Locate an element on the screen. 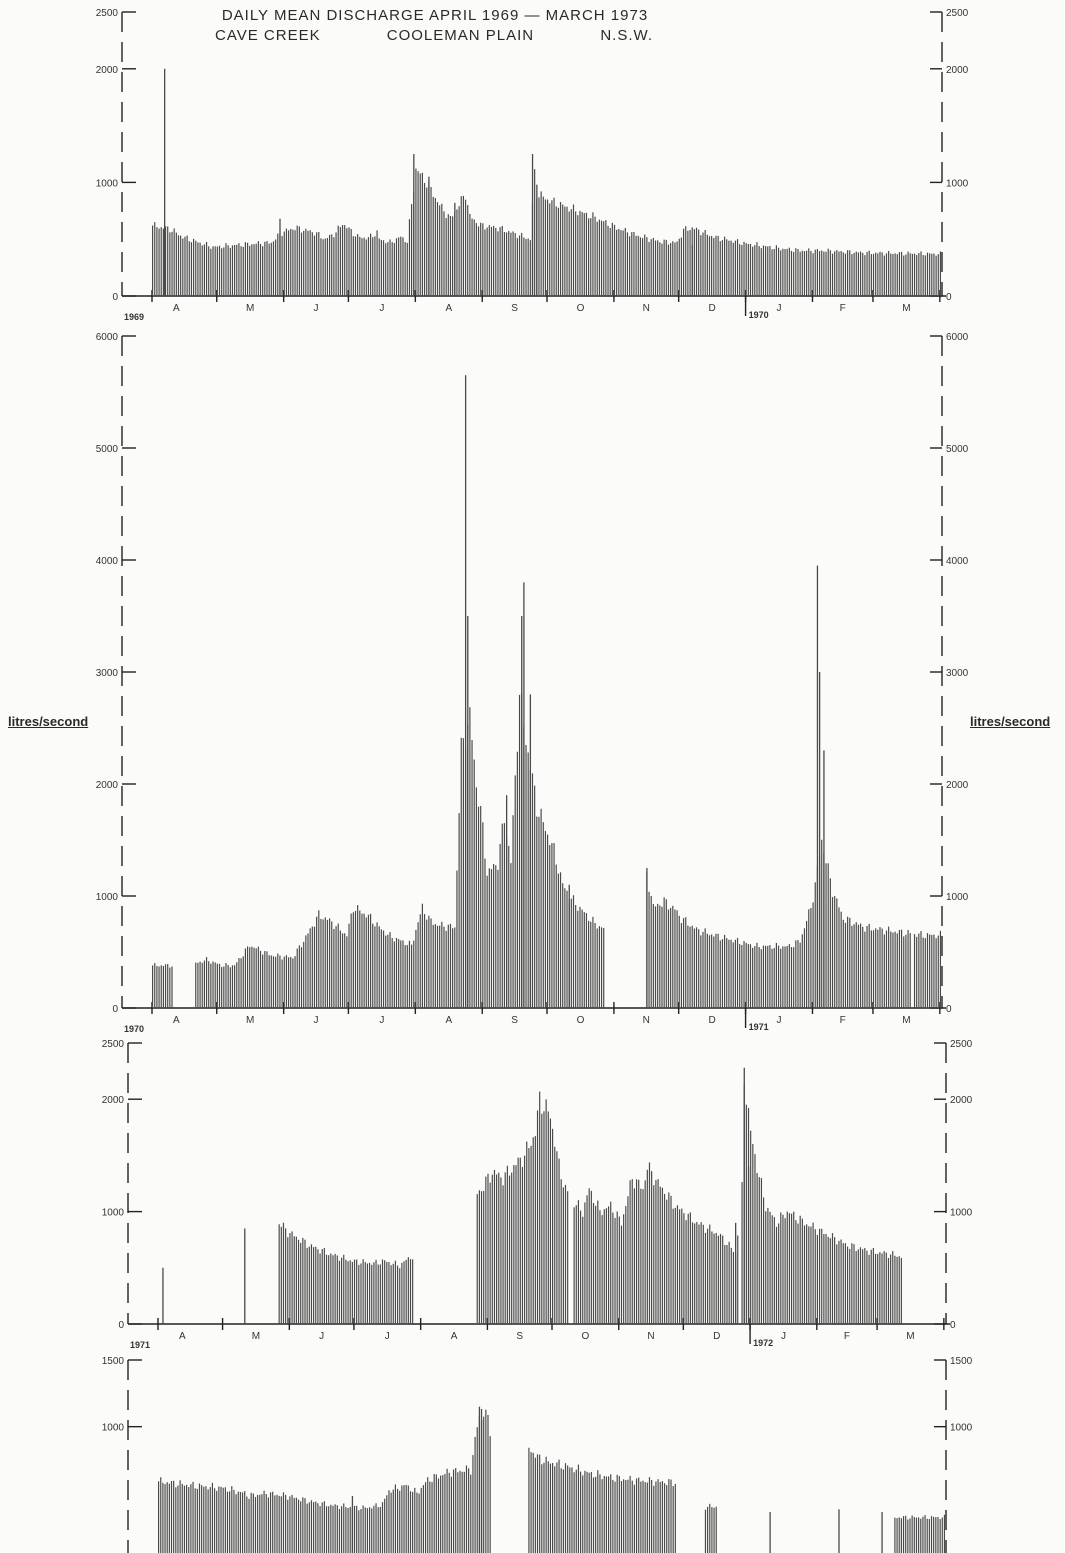 This screenshot has width=1065, height=1553. y-tick-label-left: 1500 is located at coordinates (113, 1361).